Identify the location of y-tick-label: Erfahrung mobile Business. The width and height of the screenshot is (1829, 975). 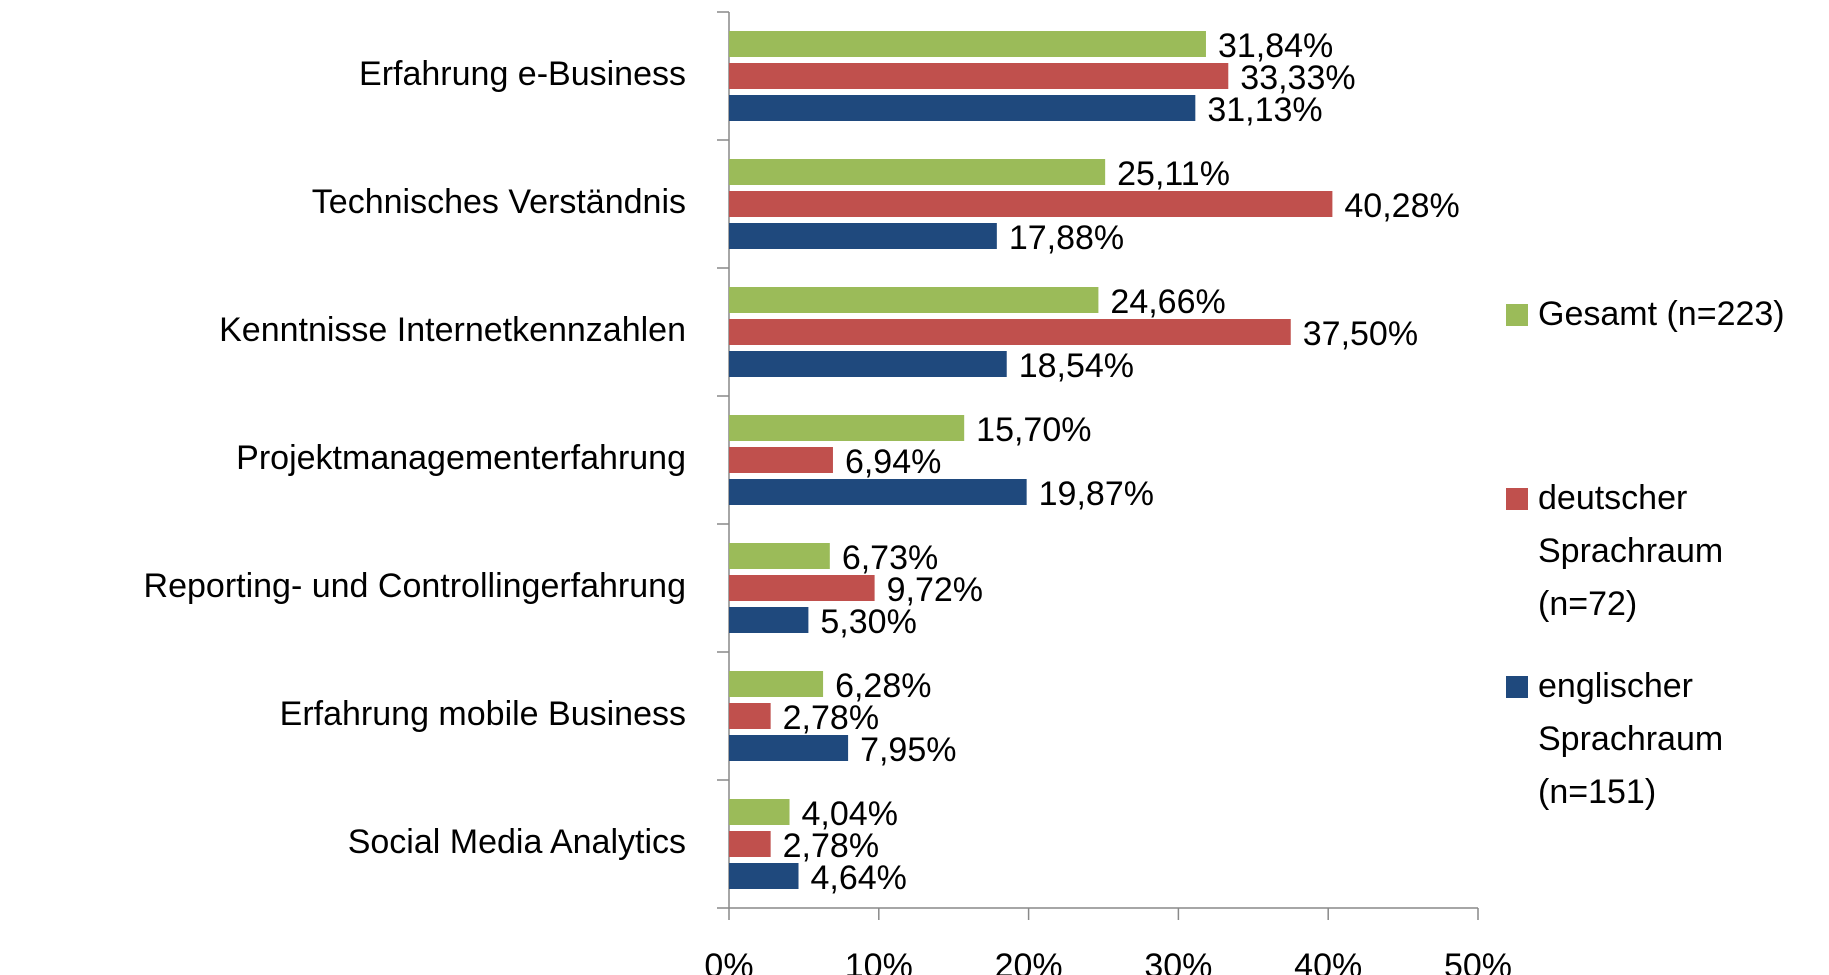
(483, 714).